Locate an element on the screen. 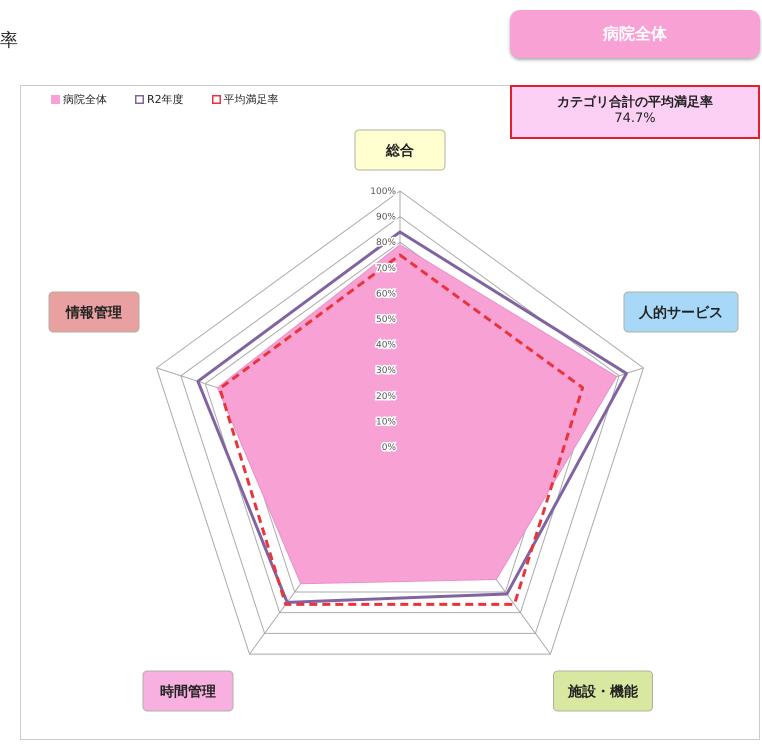 The width and height of the screenshot is (762, 746). y-tick-label: 40% is located at coordinates (386, 345).